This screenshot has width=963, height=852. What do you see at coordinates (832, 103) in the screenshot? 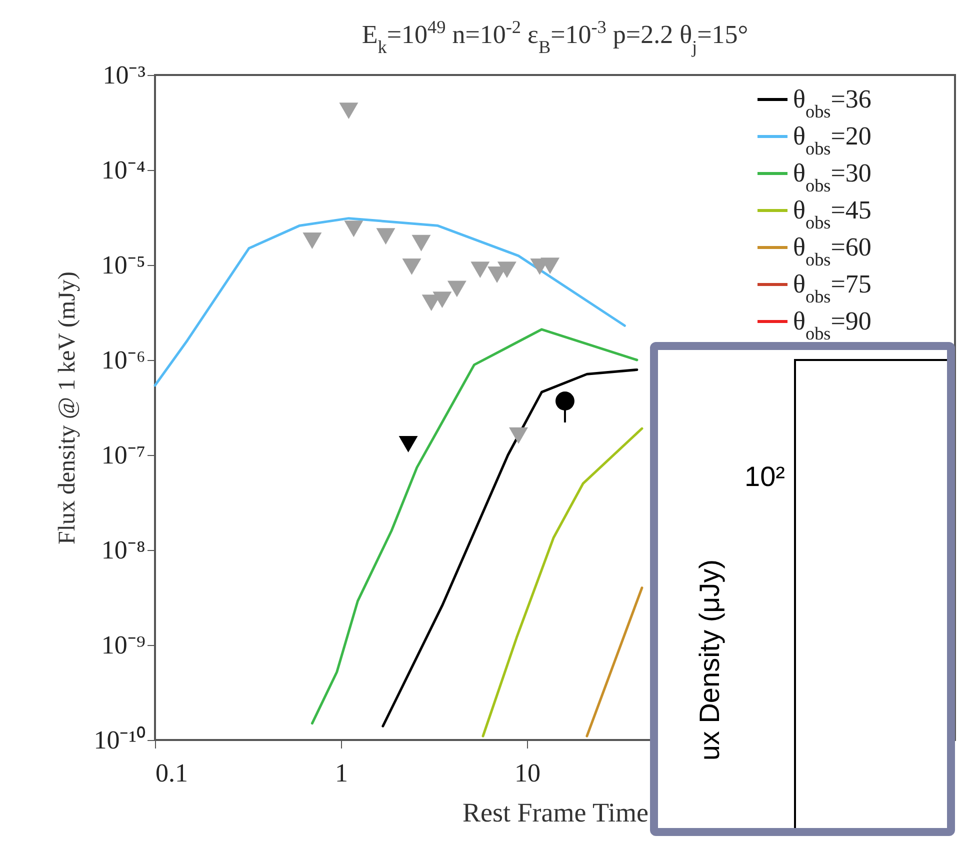
I see `legend-label: θ$_{obs}$=36` at bounding box center [832, 103].